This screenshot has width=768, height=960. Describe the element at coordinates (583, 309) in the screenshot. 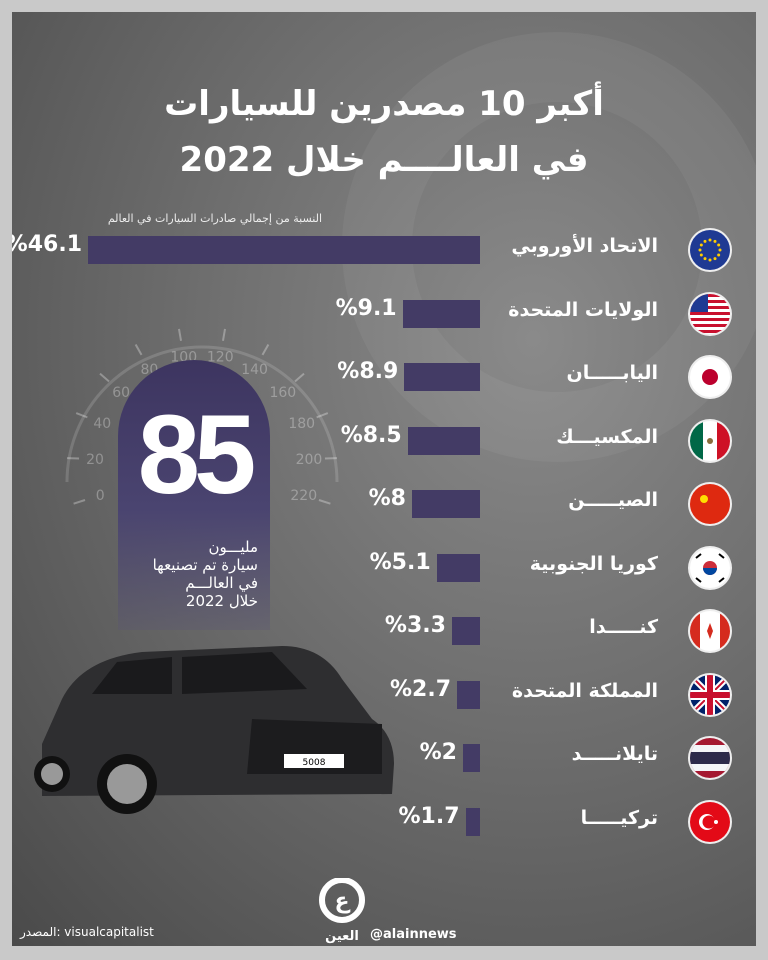

I see `category-label: الولايات المتحدة` at that location.